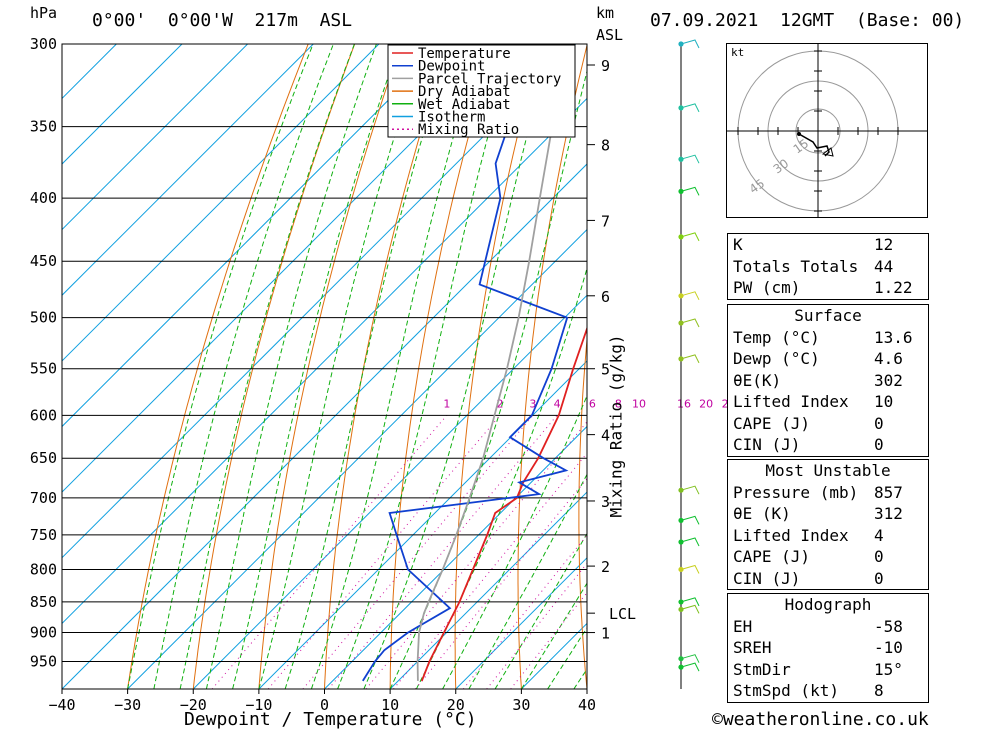  What do you see at coordinates (451, 118) in the screenshot?
I see `legend-entry: Isotherm` at bounding box center [451, 118].